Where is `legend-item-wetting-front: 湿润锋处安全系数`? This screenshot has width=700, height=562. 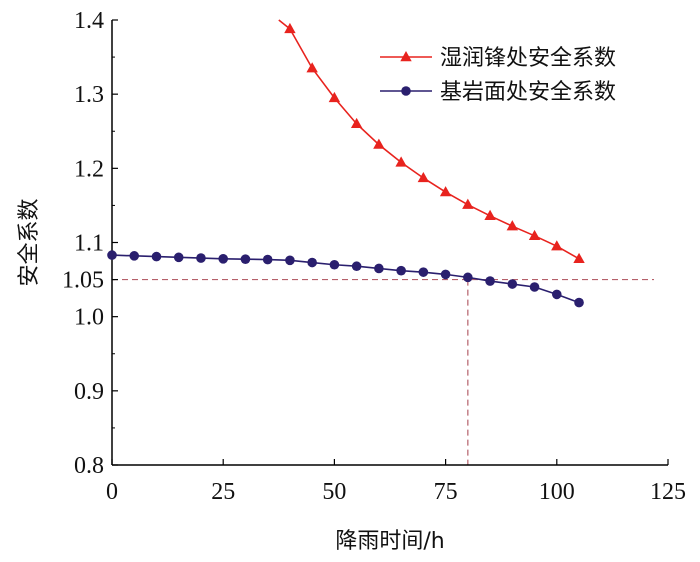 legend-item-wetting-front: 湿润锋处安全系数 is located at coordinates (498, 58).